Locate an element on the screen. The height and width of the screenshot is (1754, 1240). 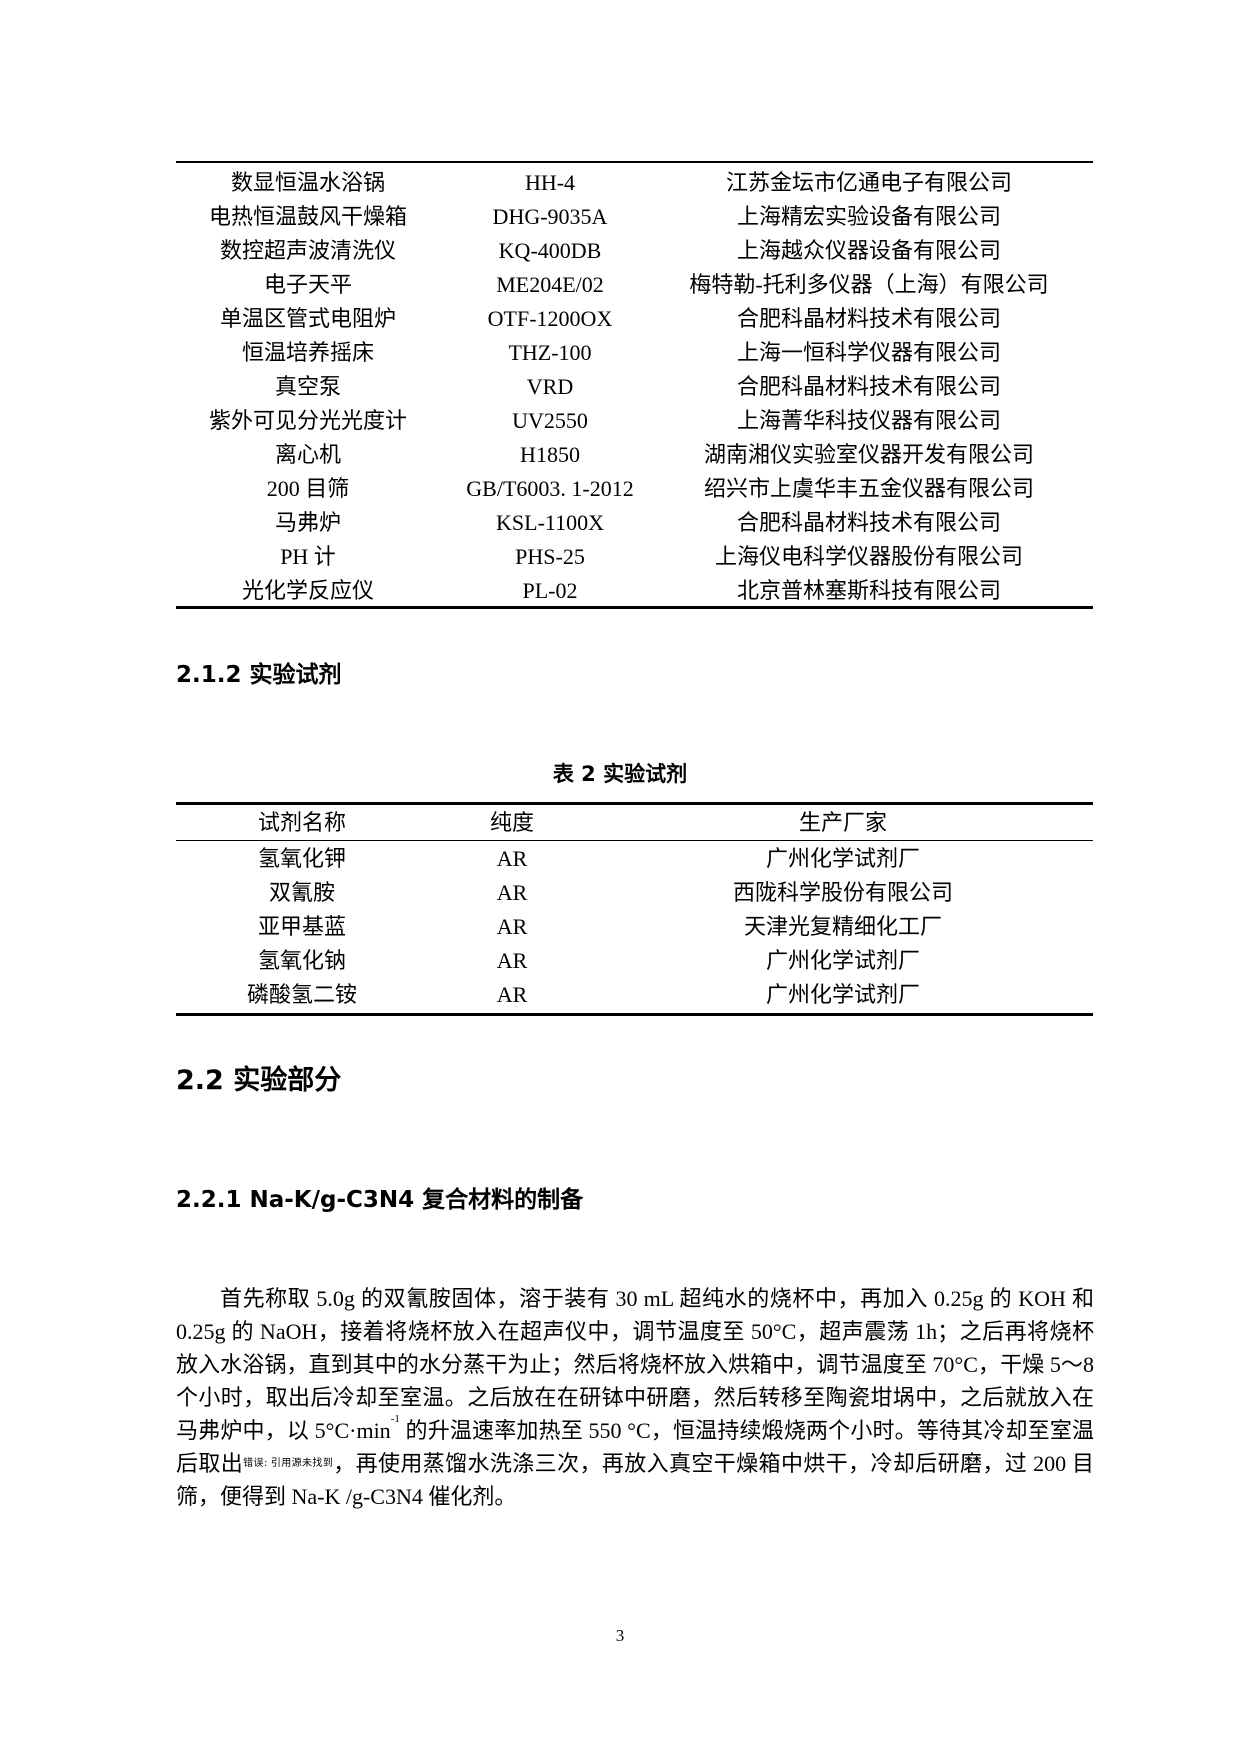
table-row: 200 目筛 GB/T6003. 1-2012 绍兴市上虞华丰五金仪器有限公司 is located at coordinates (634, 489).